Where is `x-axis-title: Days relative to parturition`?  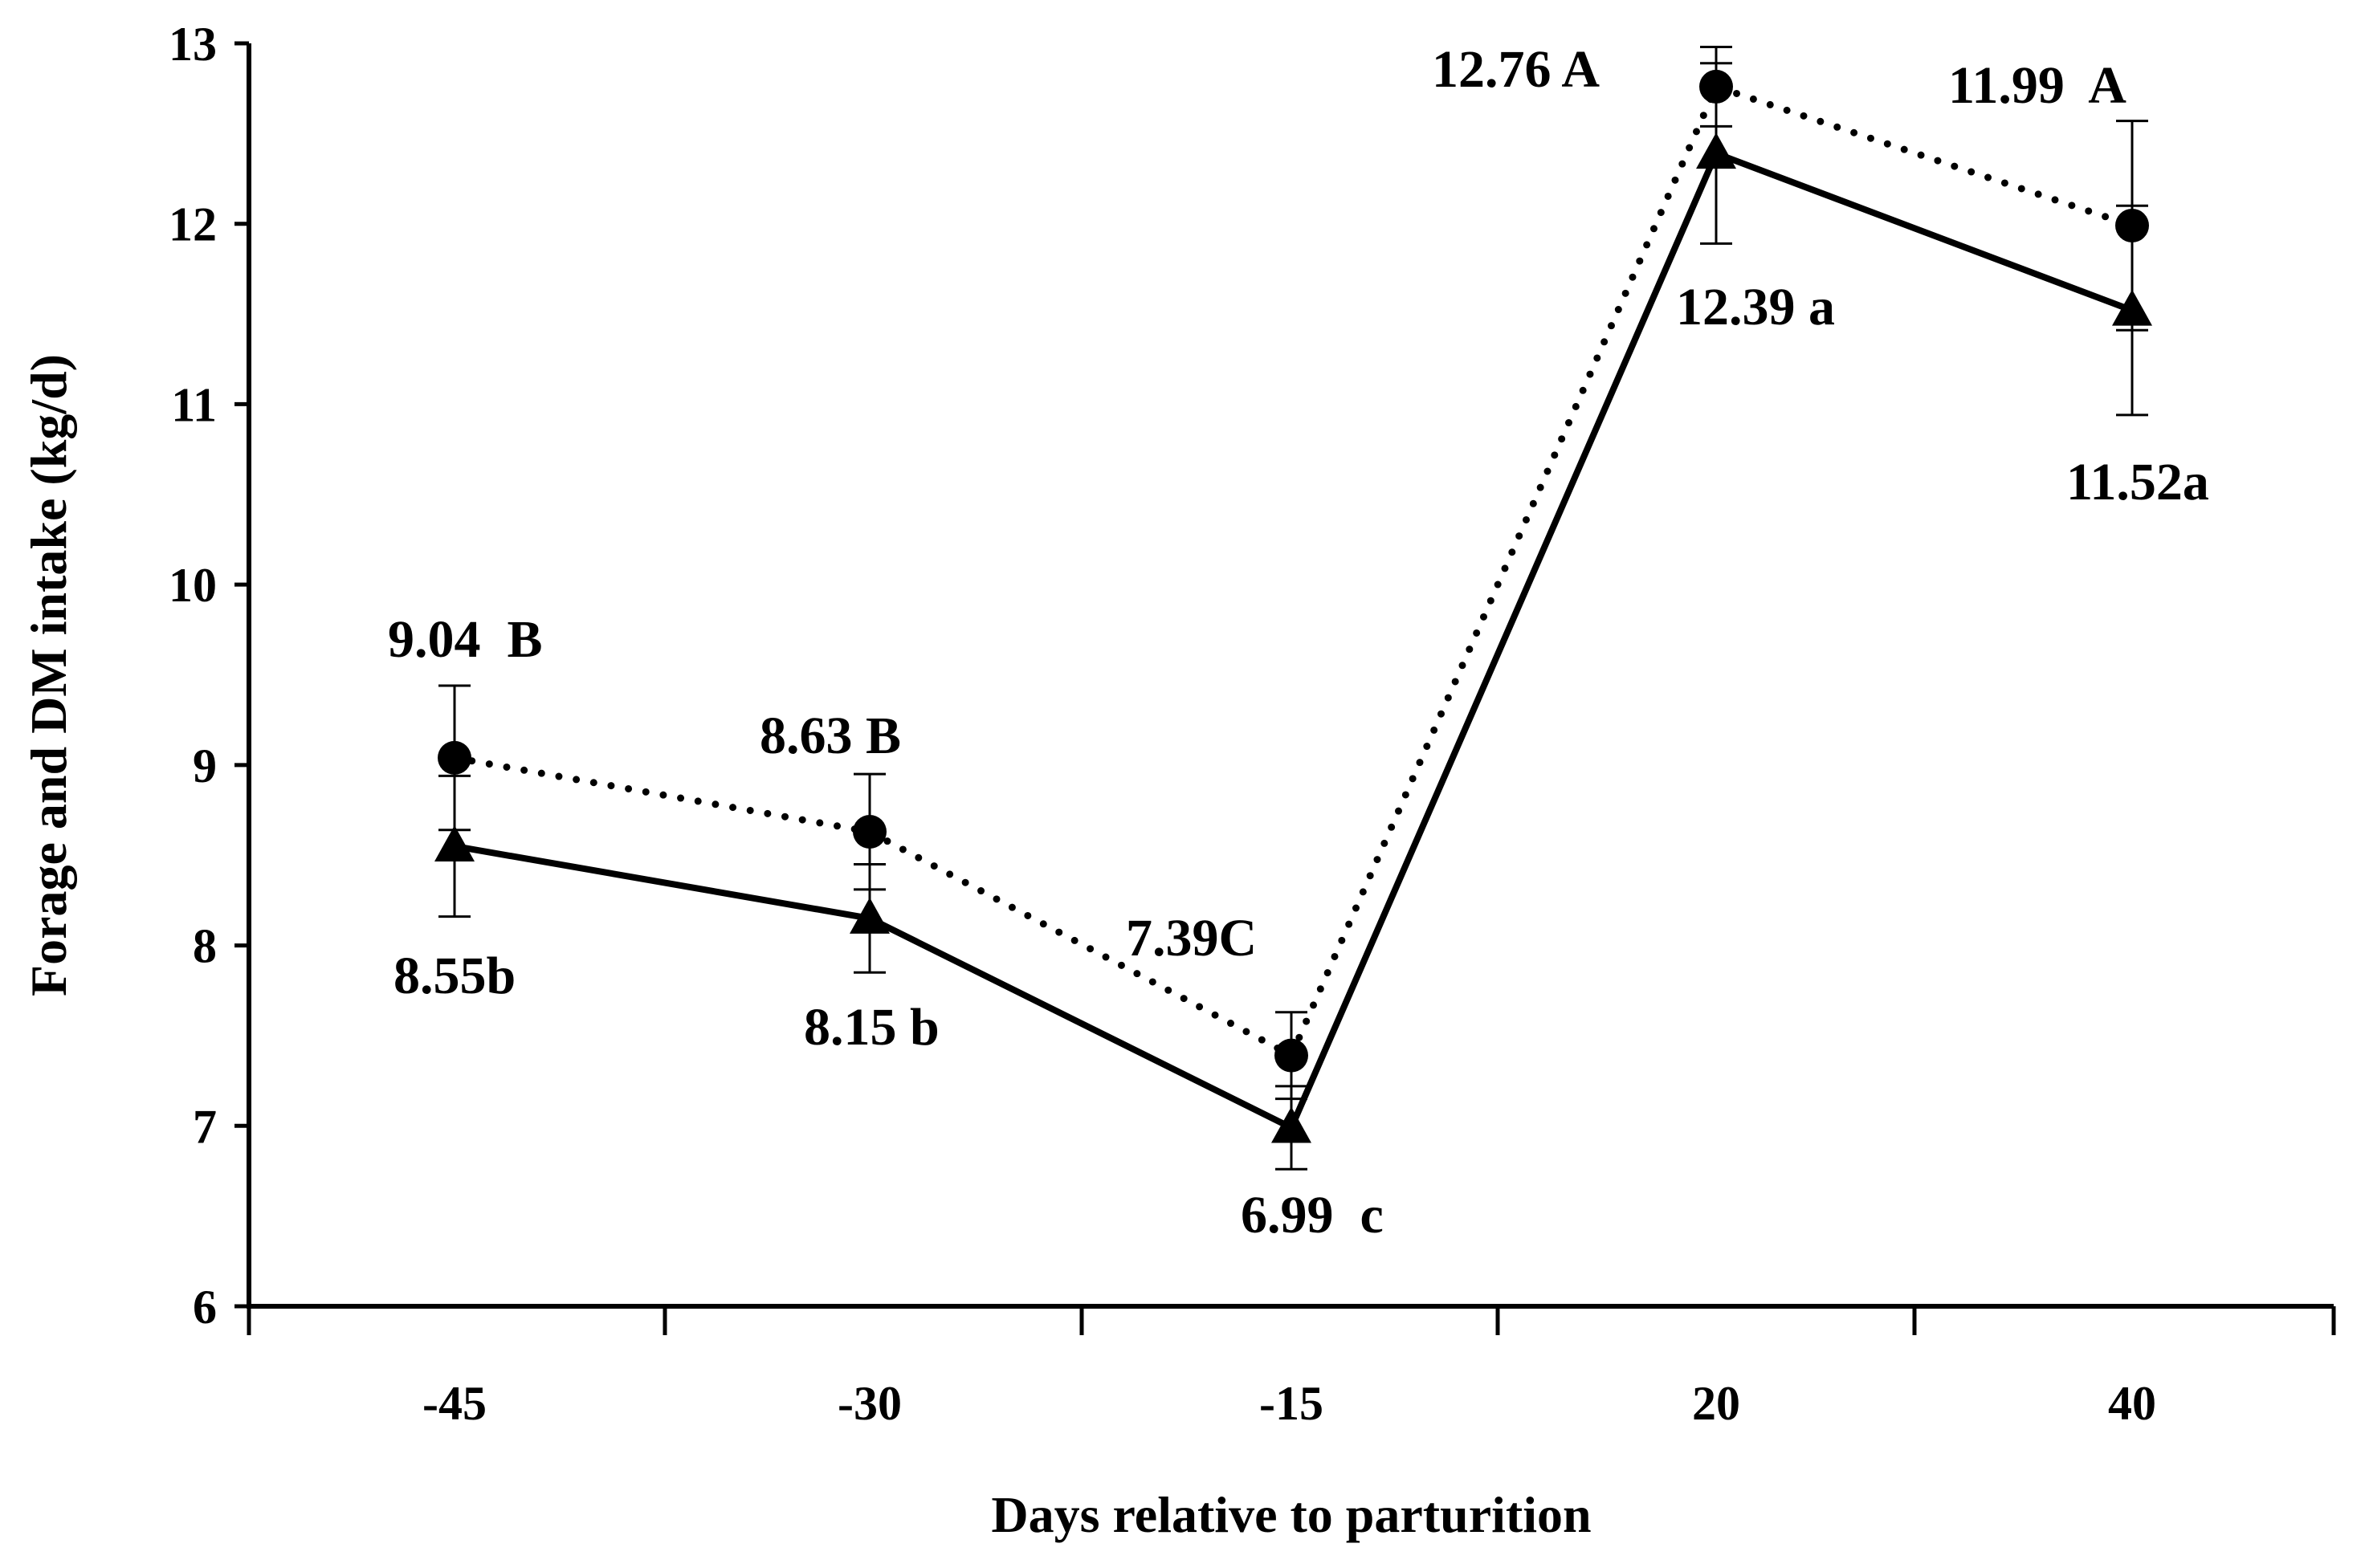 x-axis-title: Days relative to parturition is located at coordinates (1291, 1514).